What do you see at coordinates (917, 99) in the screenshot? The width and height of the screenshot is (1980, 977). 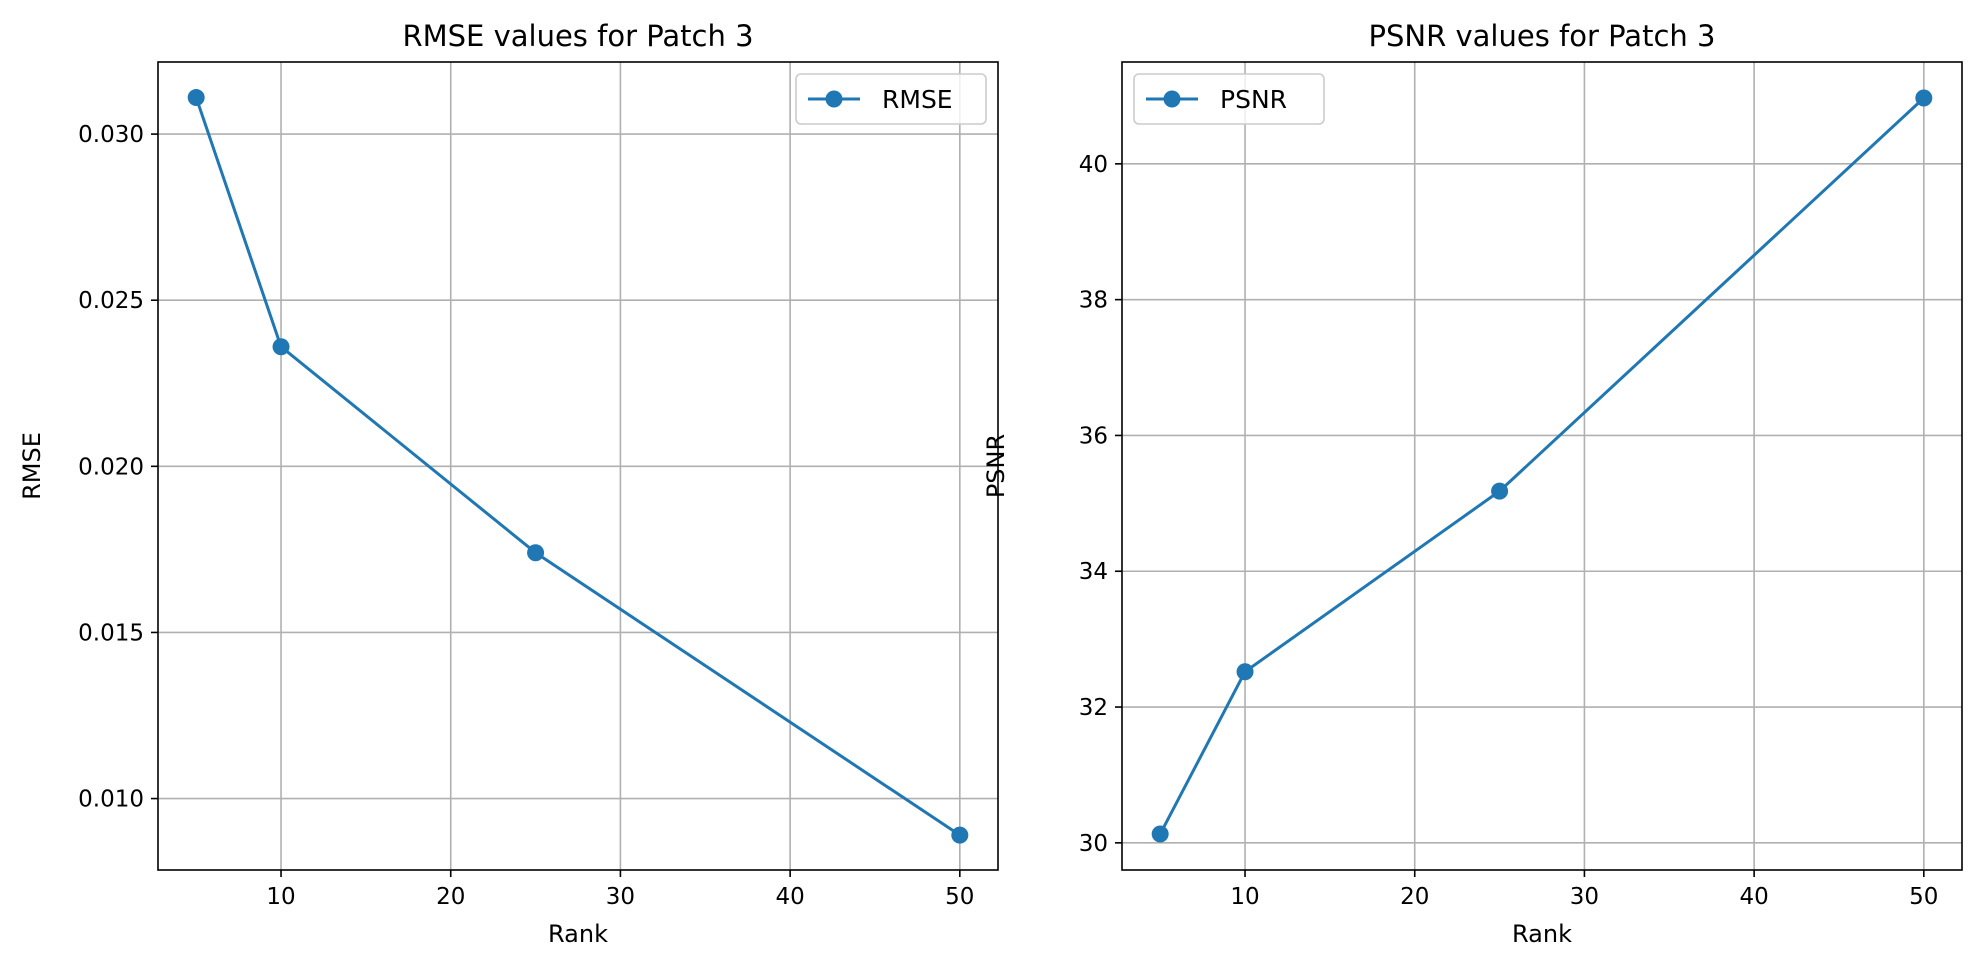 I see `legend-label: RMSE` at bounding box center [917, 99].